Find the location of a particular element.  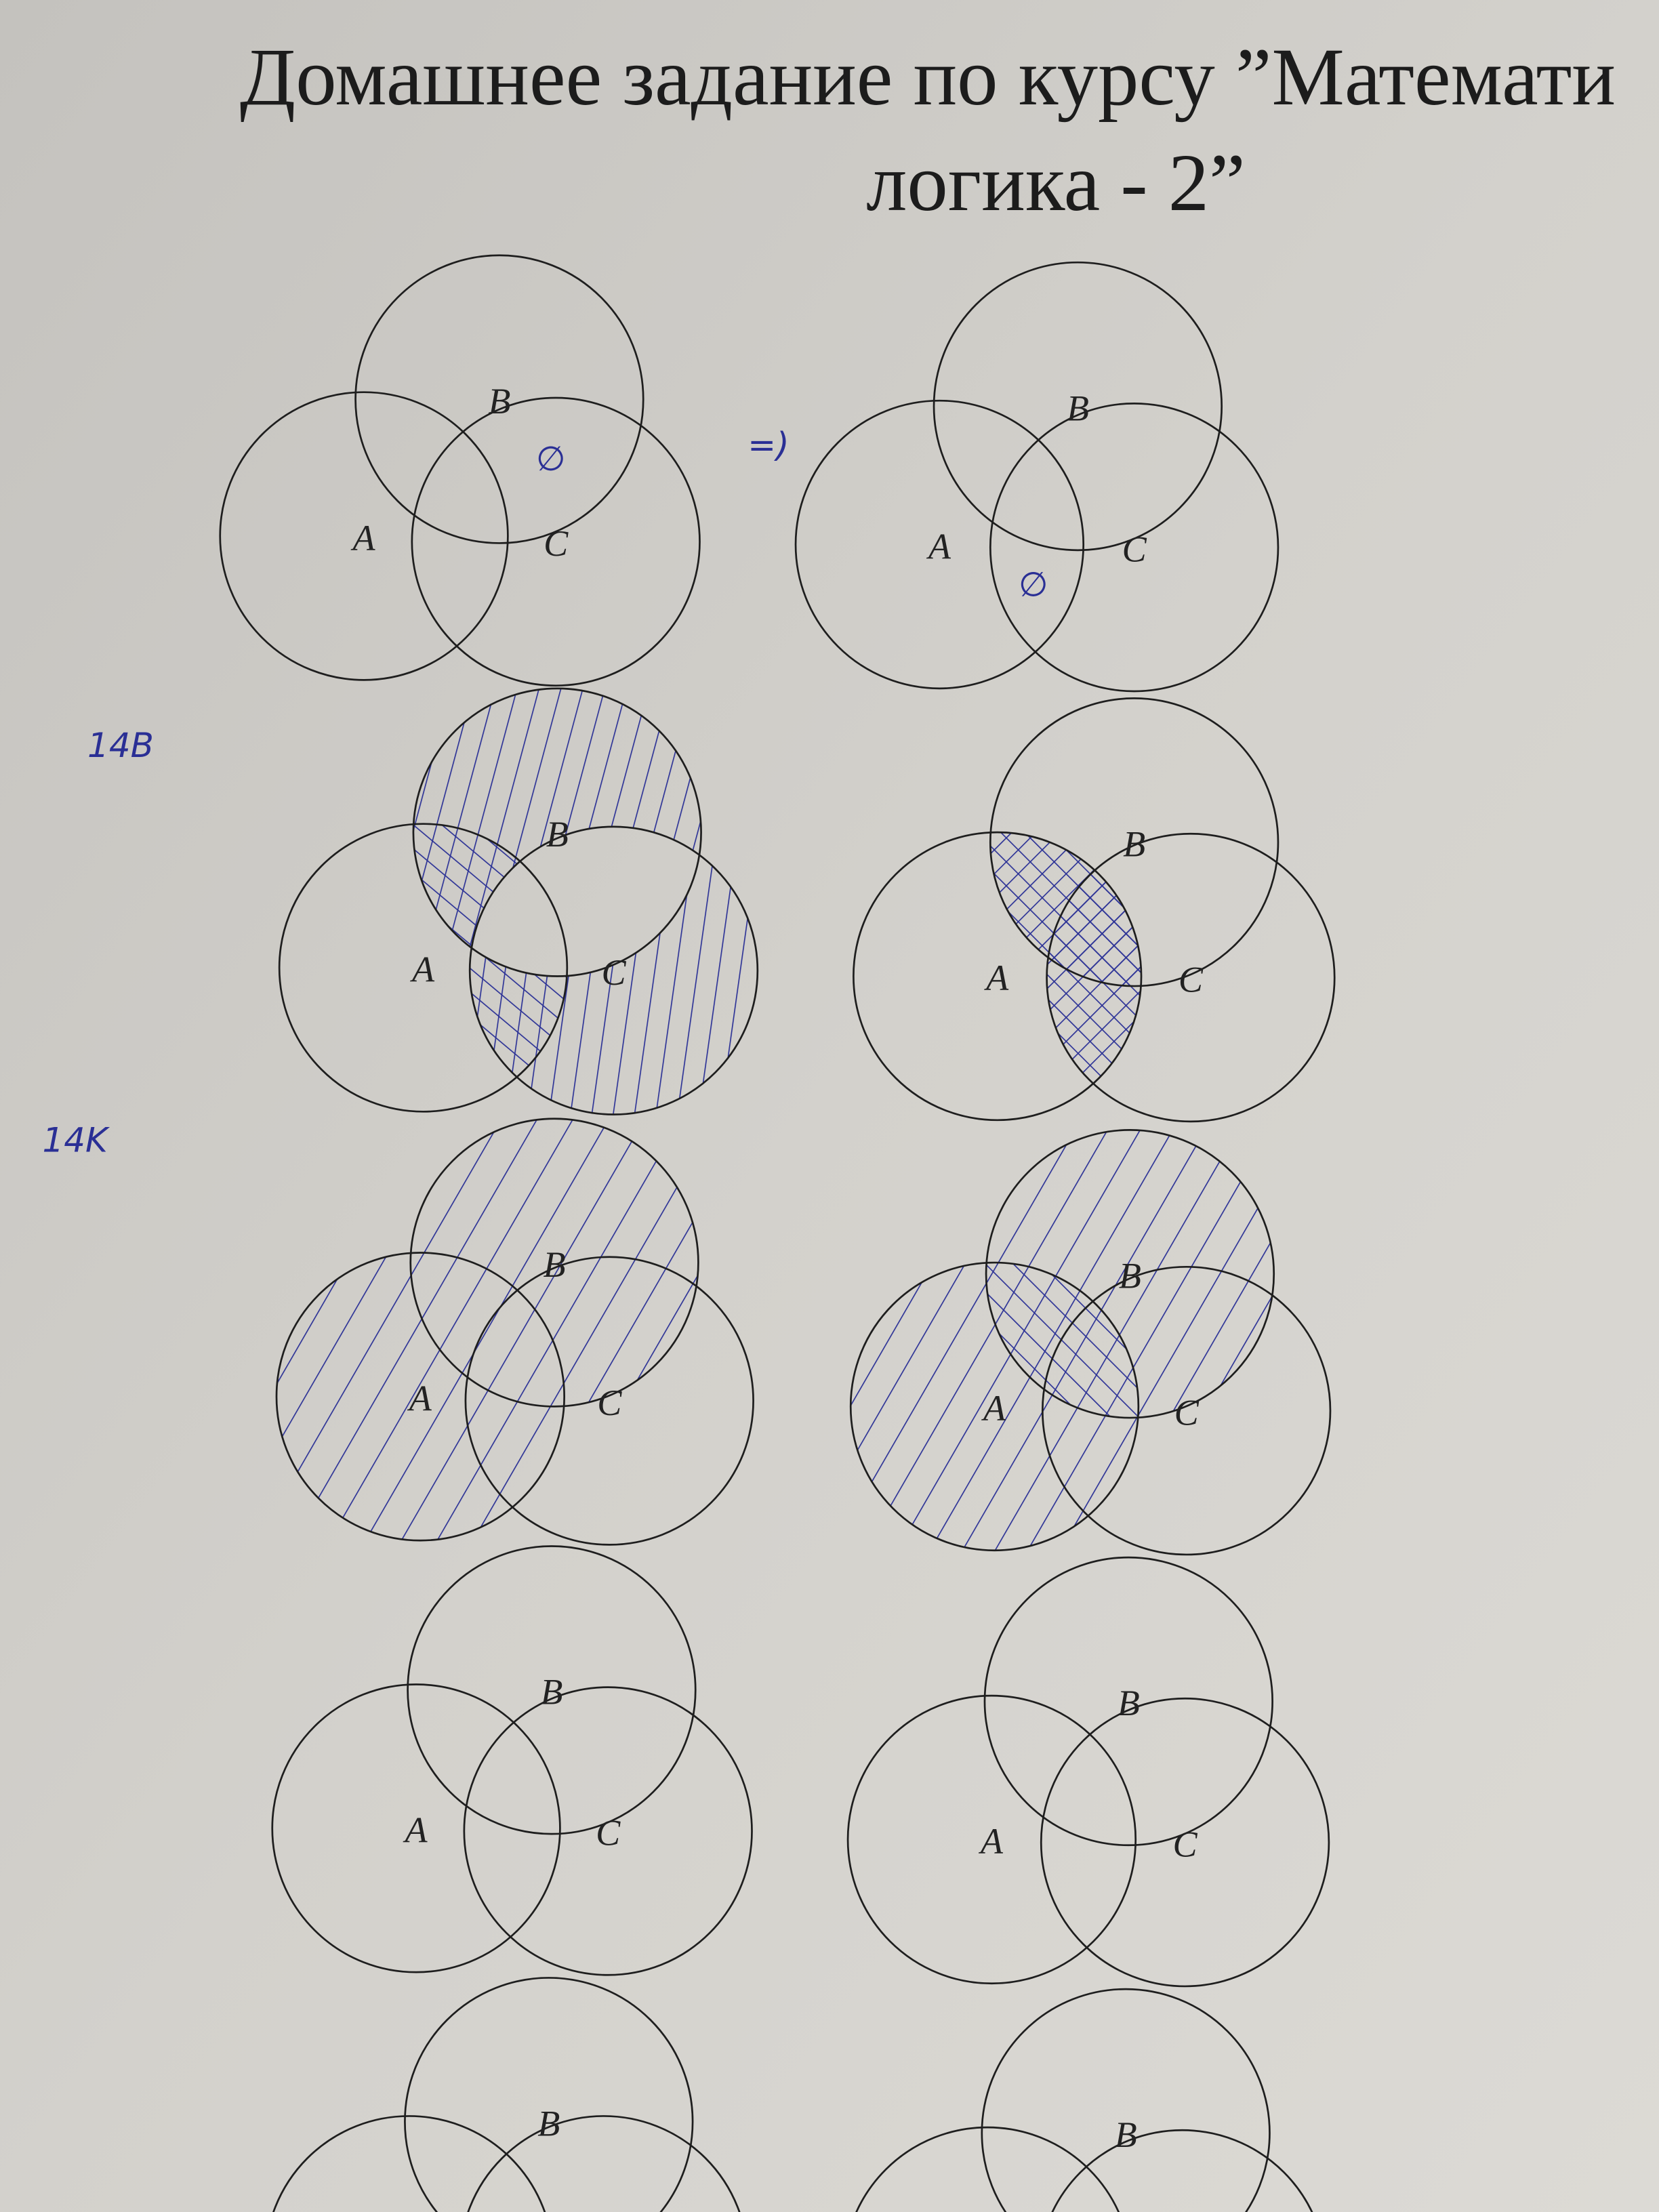

note-14b: 14B is located at coordinates (121, 745).